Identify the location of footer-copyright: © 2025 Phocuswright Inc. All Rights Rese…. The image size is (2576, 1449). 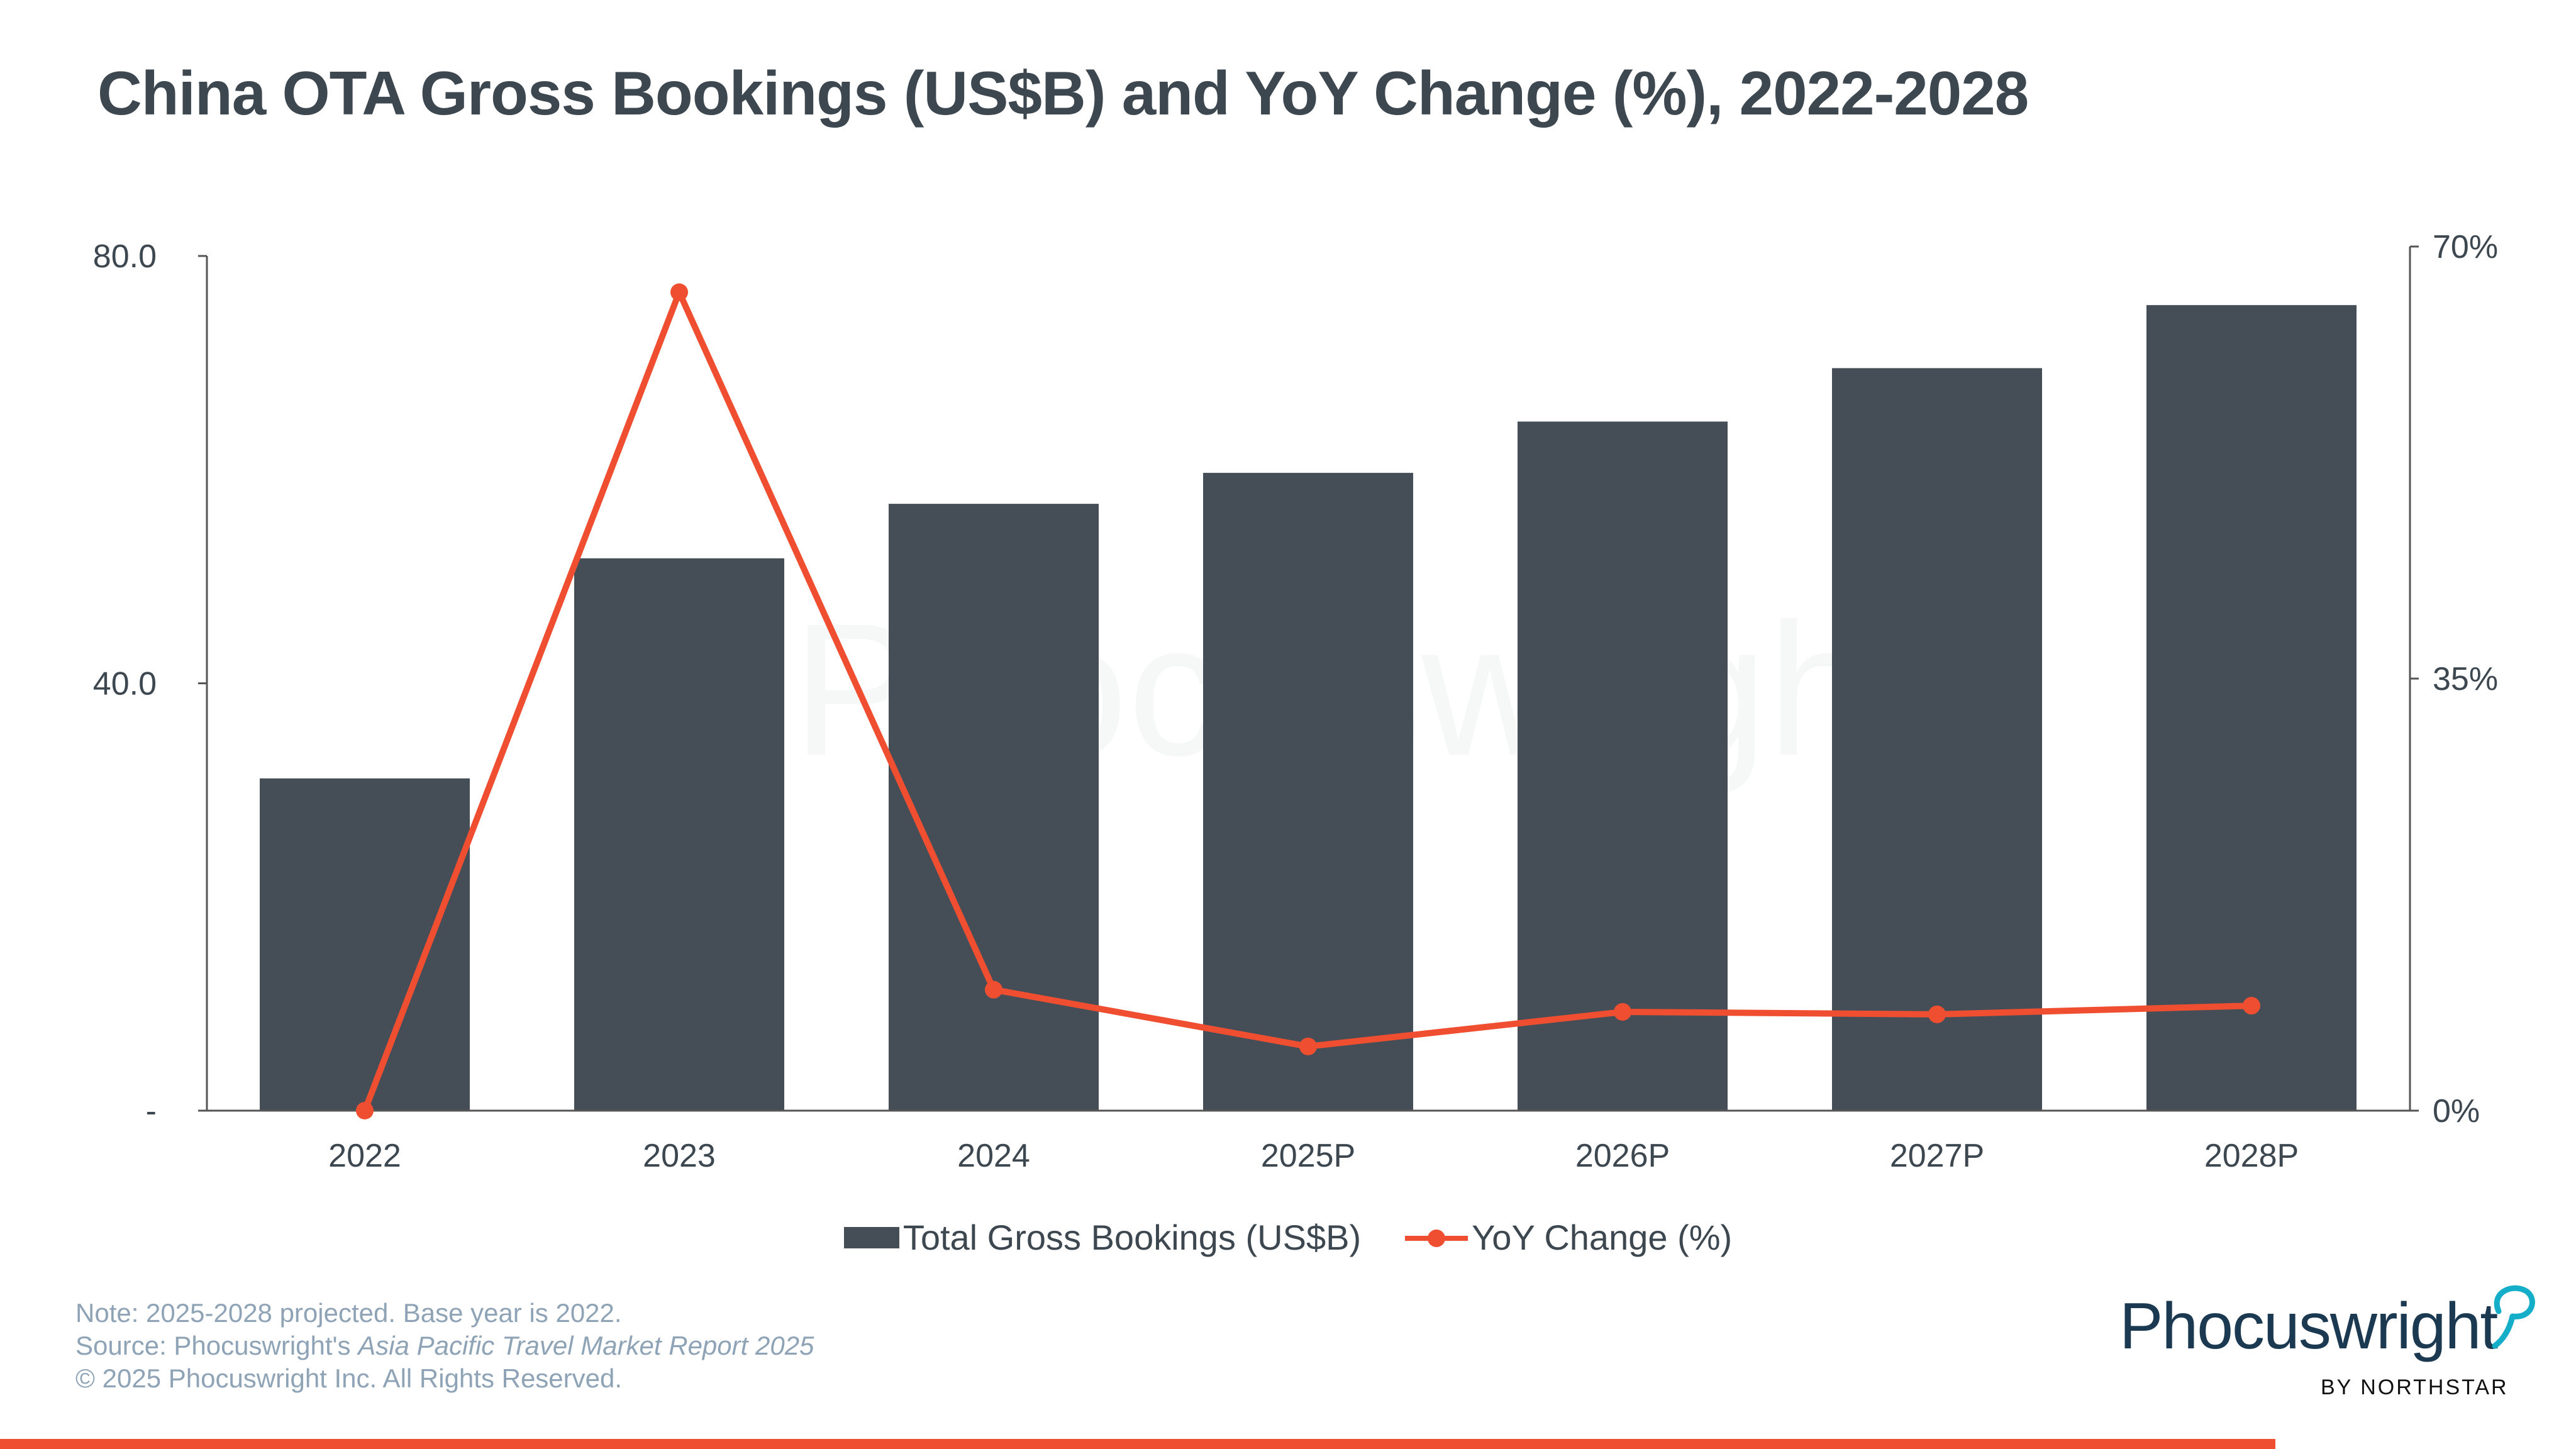
(349, 1378).